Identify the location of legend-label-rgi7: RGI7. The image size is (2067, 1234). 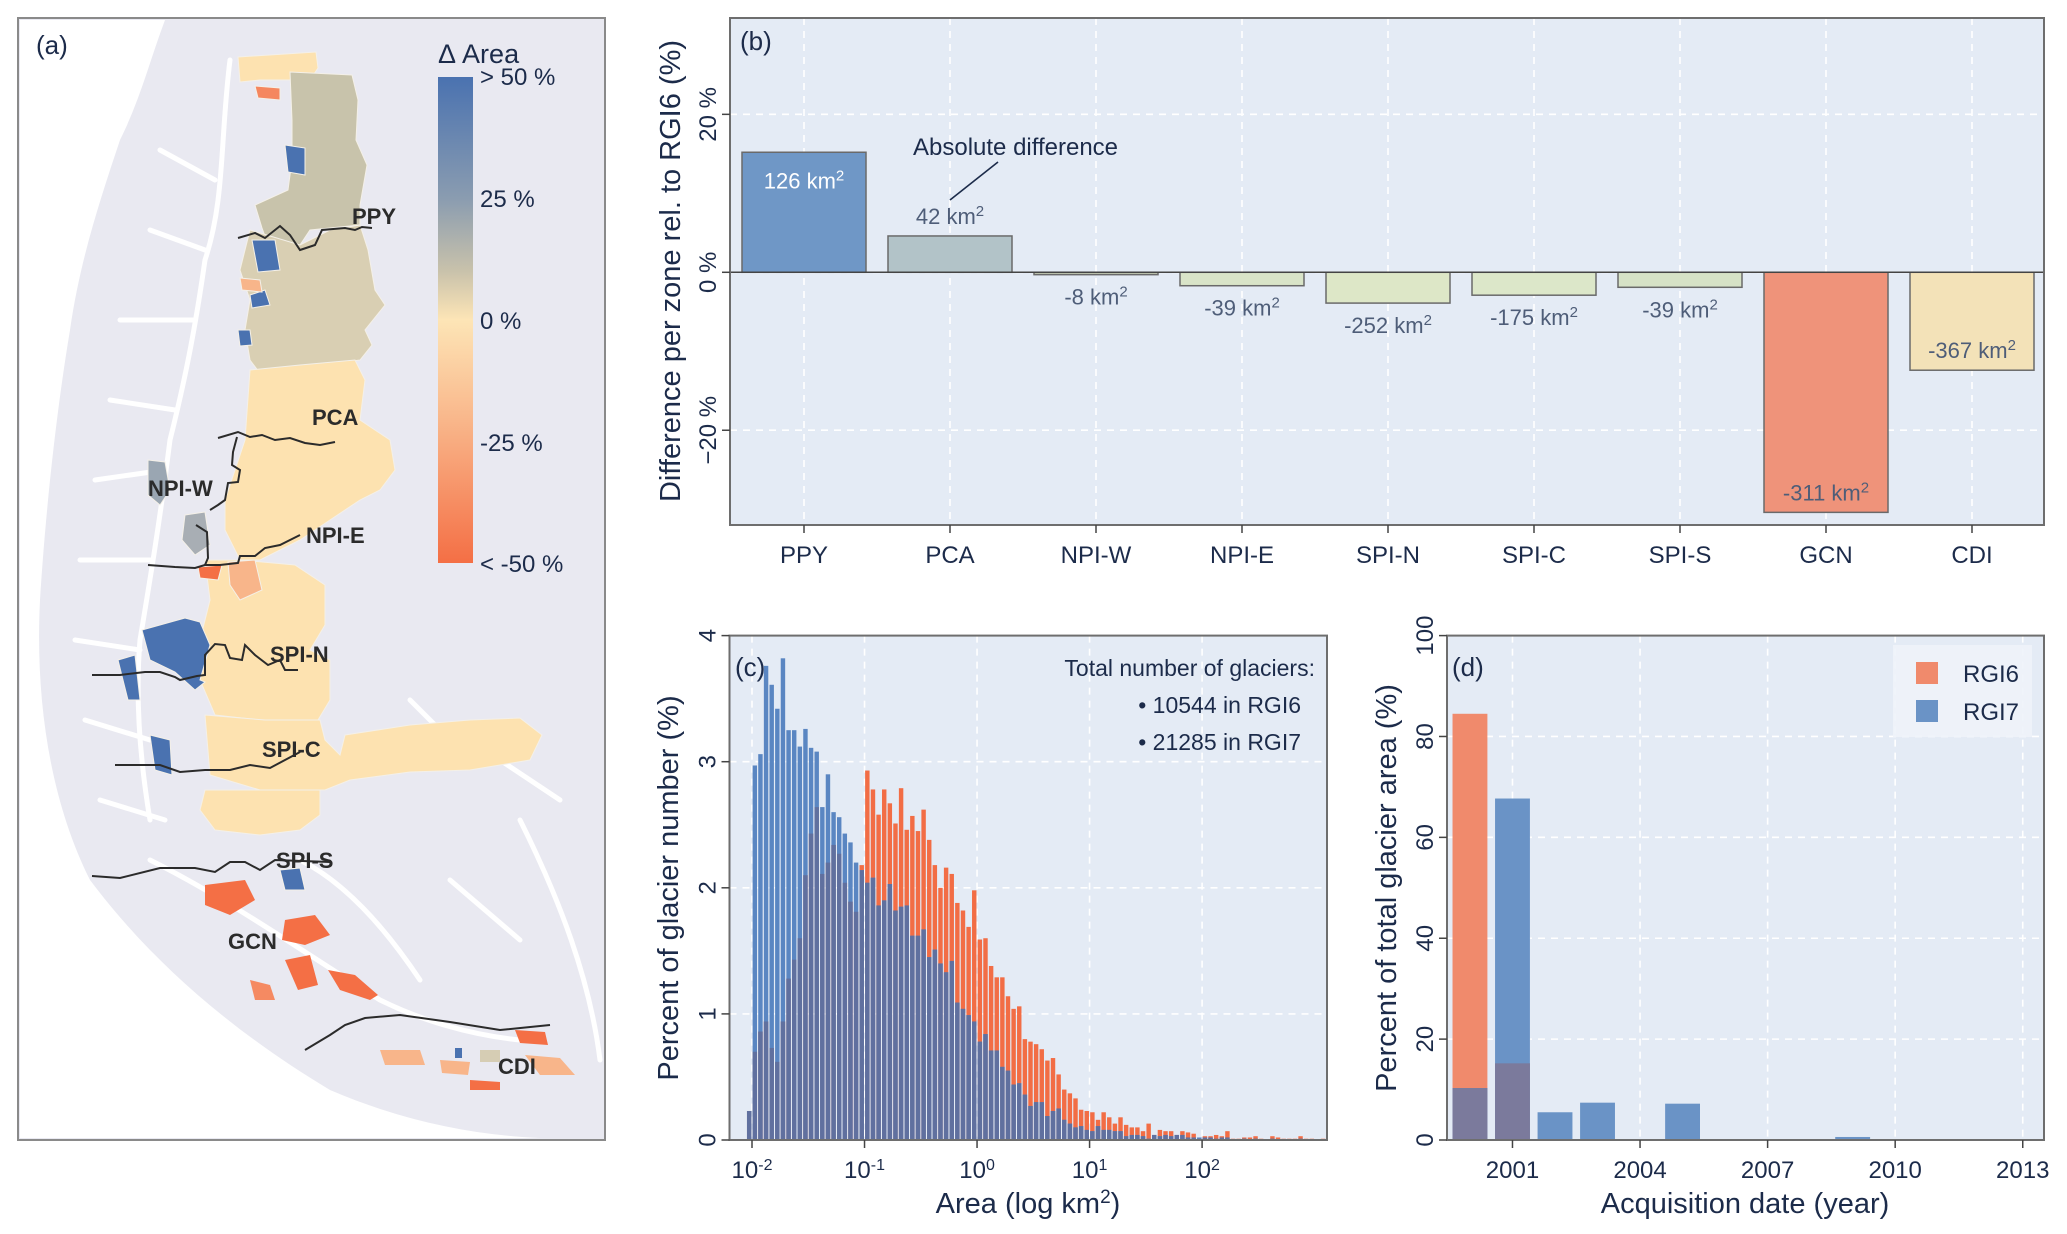
(1991, 712).